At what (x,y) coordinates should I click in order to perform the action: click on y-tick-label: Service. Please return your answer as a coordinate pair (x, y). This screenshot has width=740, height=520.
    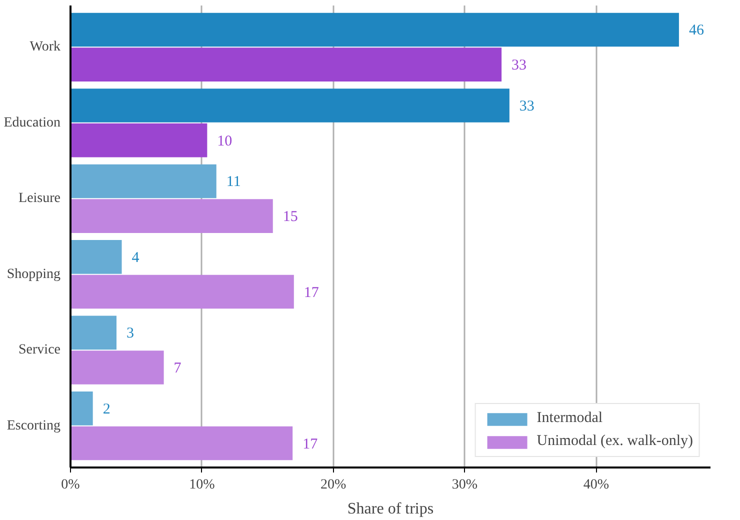
    Looking at the image, I should click on (39, 350).